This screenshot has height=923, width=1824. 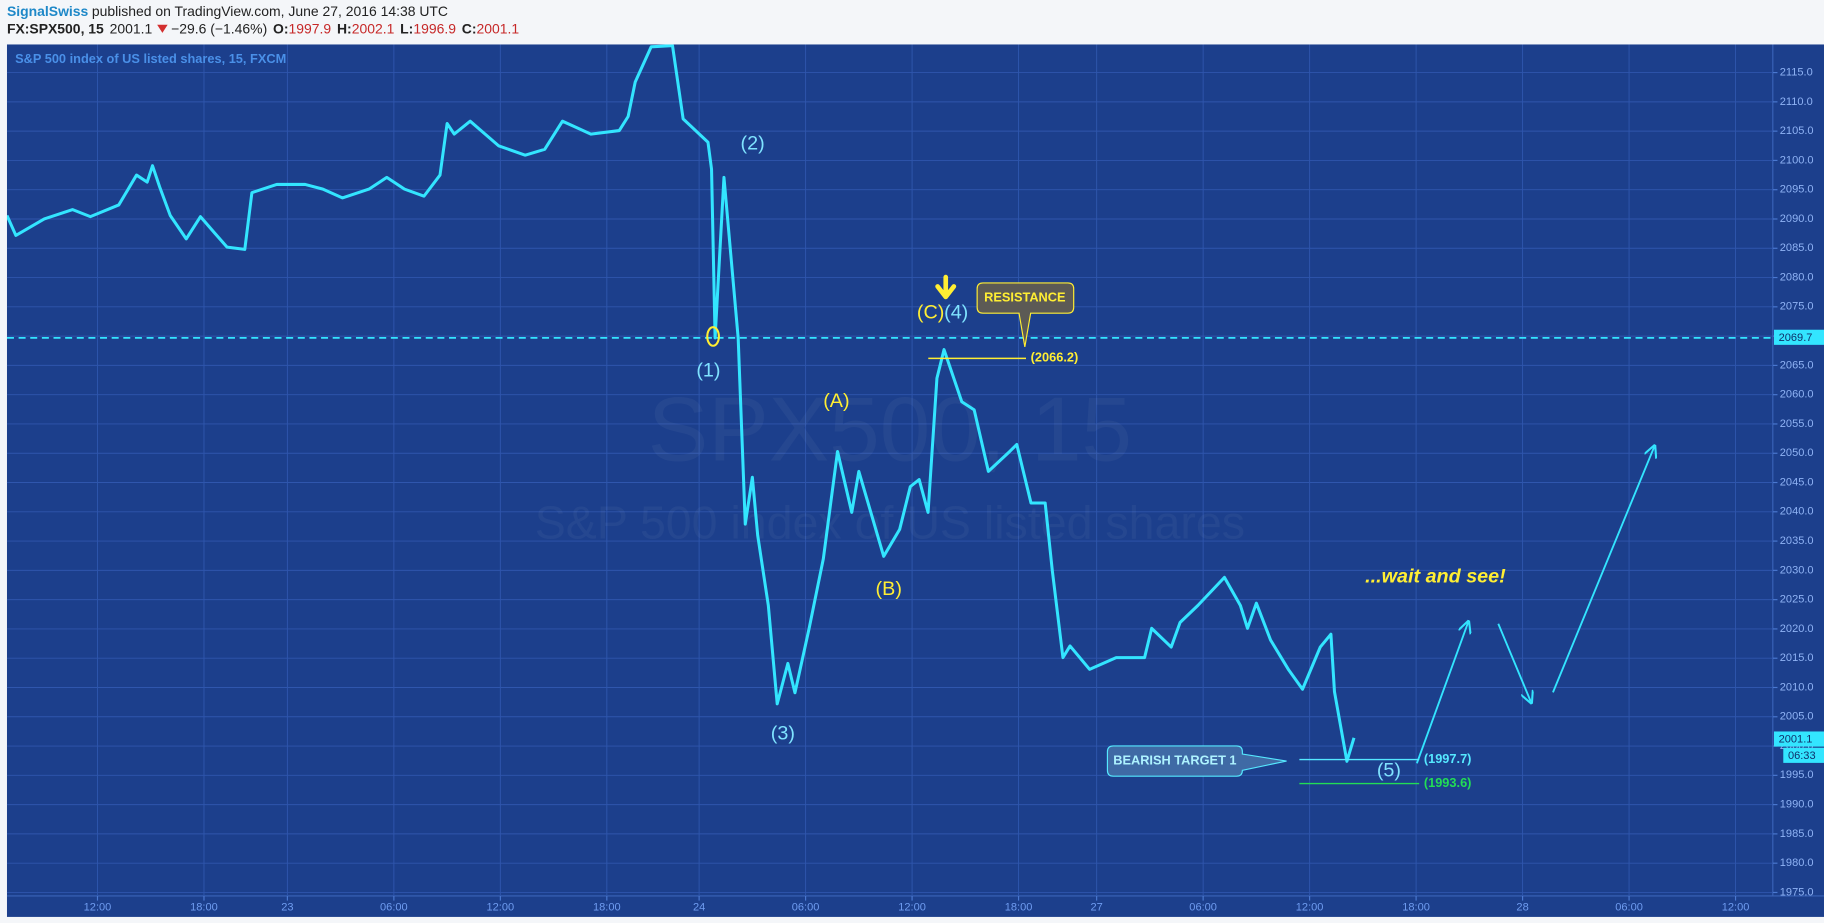 I want to click on target-callout, so click(x=1196, y=761).